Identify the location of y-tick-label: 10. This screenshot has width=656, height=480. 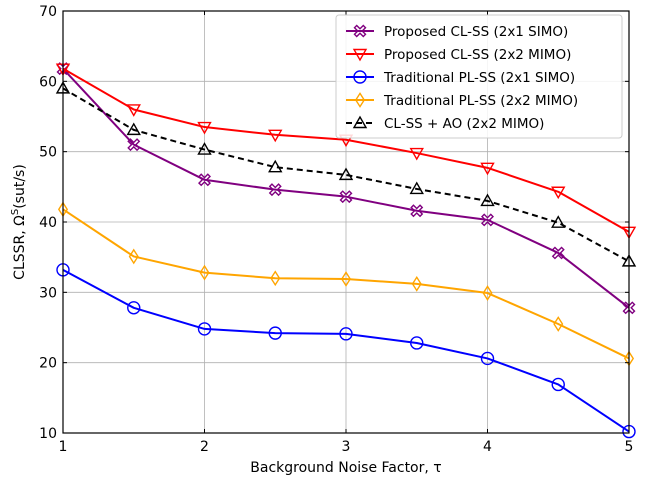
(48, 434).